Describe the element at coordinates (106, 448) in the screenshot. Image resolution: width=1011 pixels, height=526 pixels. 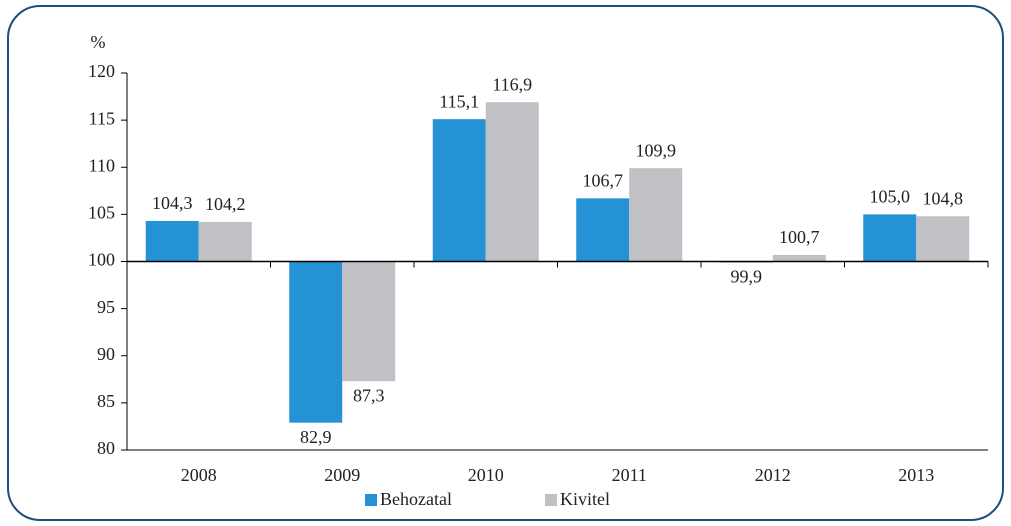
I see `y-tick-label: 80` at that location.